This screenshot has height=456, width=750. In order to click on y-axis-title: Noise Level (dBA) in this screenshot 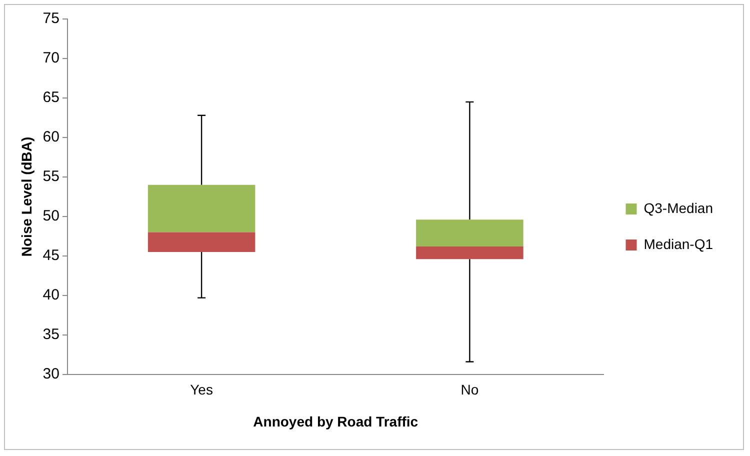, I will do `click(26, 196)`.